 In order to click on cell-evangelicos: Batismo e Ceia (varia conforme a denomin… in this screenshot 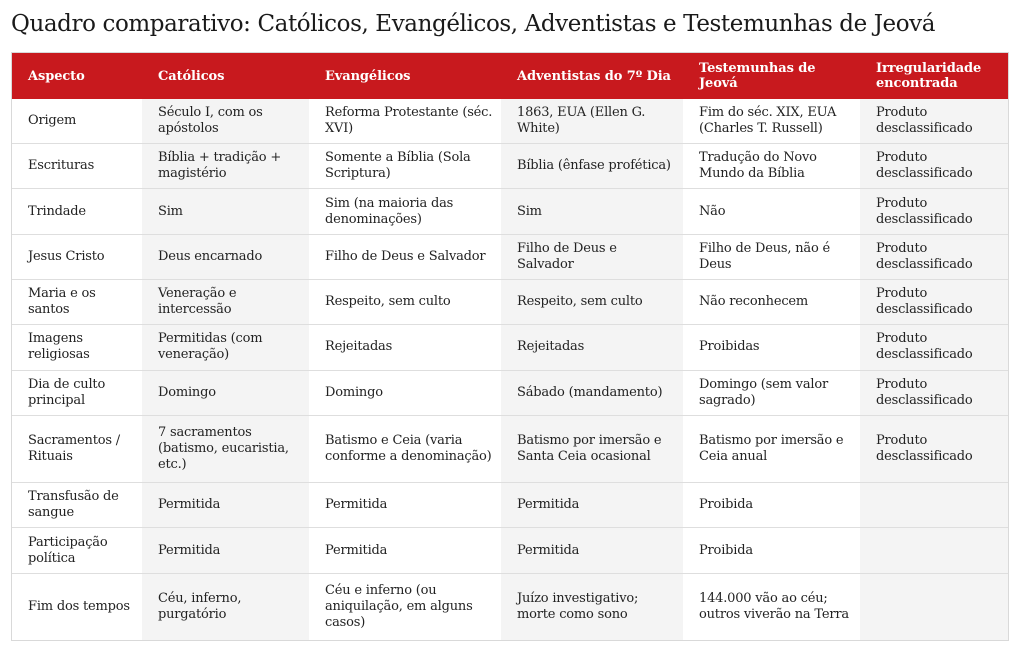, I will do `click(405, 448)`.